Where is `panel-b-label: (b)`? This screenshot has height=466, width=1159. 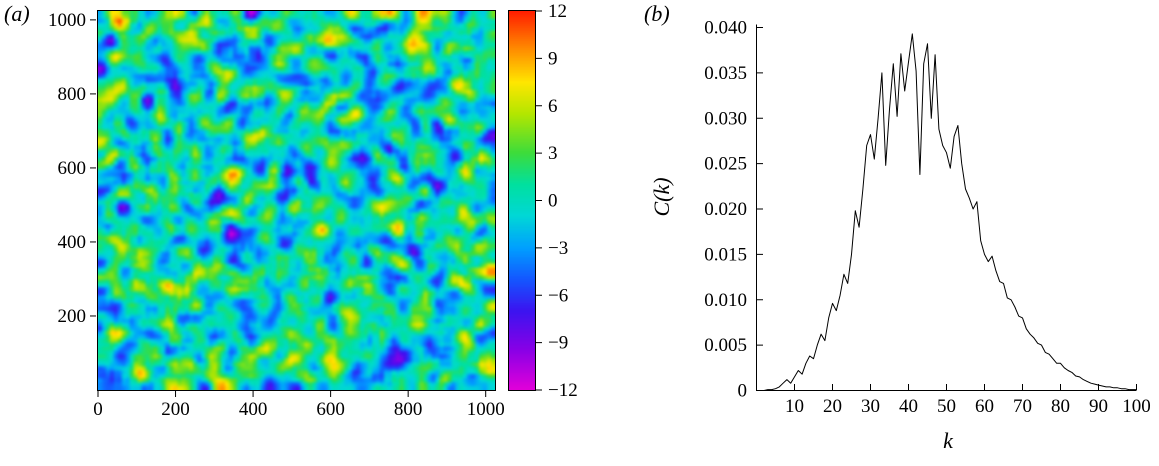
panel-b-label: (b) is located at coordinates (657, 13).